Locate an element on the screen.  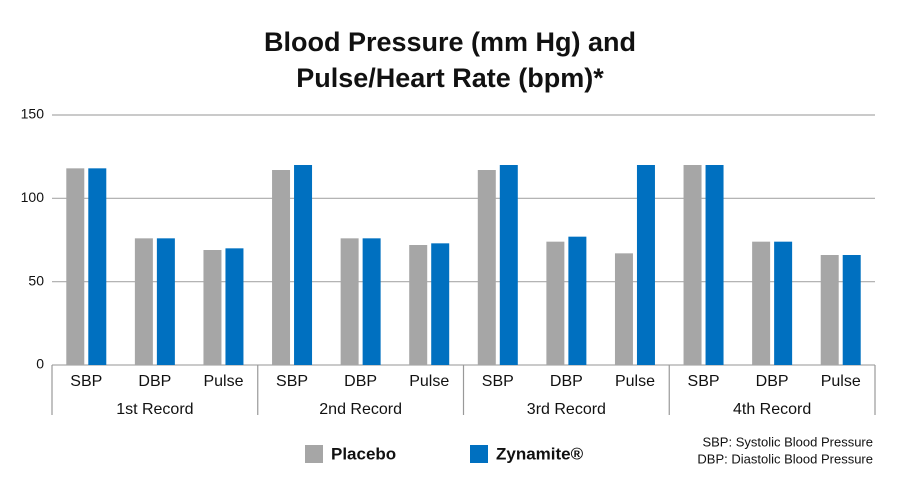
legend-label: Placebo is located at coordinates (363, 453).